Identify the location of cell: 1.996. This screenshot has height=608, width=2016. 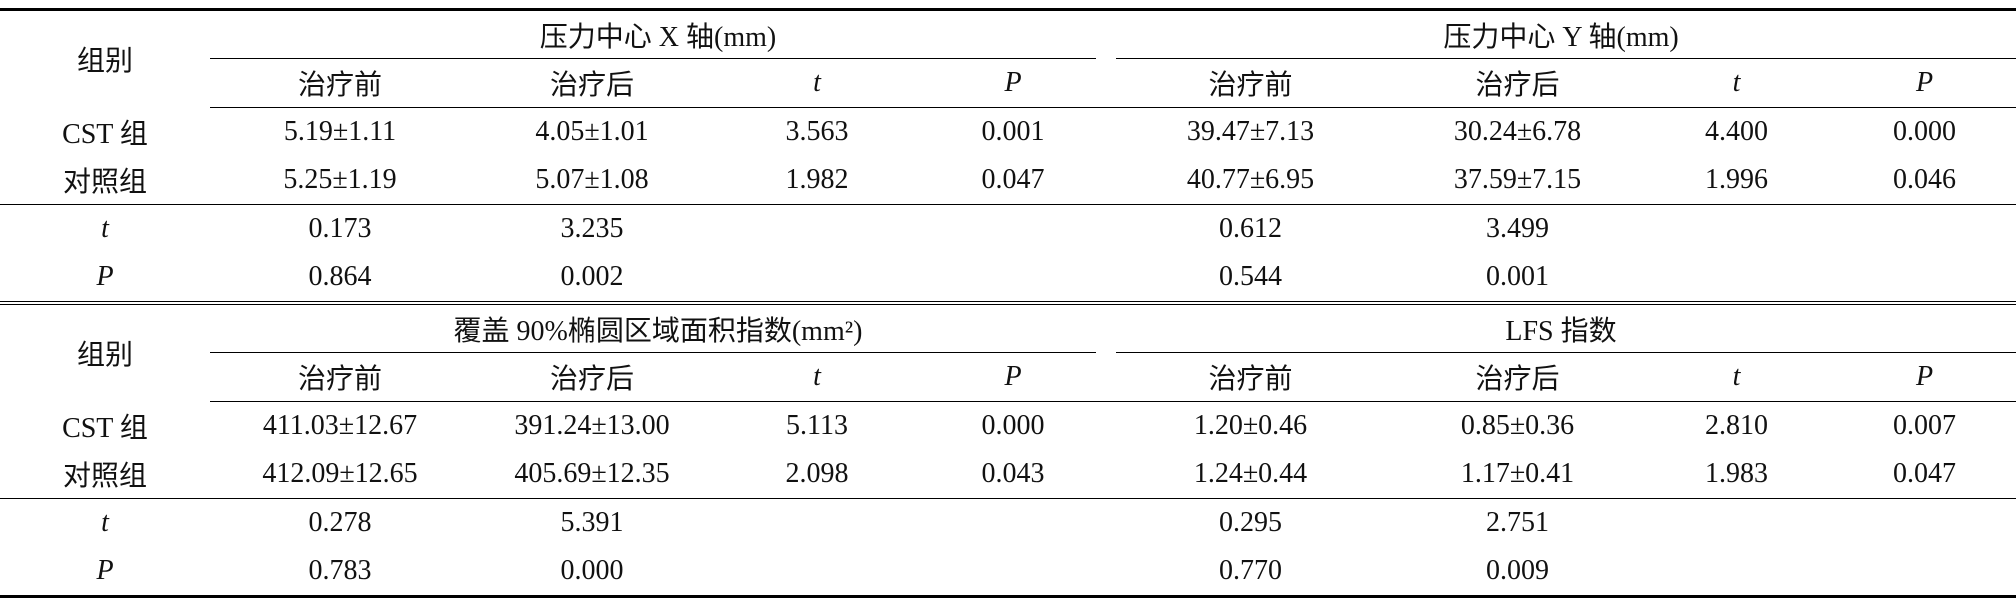
(1736, 180).